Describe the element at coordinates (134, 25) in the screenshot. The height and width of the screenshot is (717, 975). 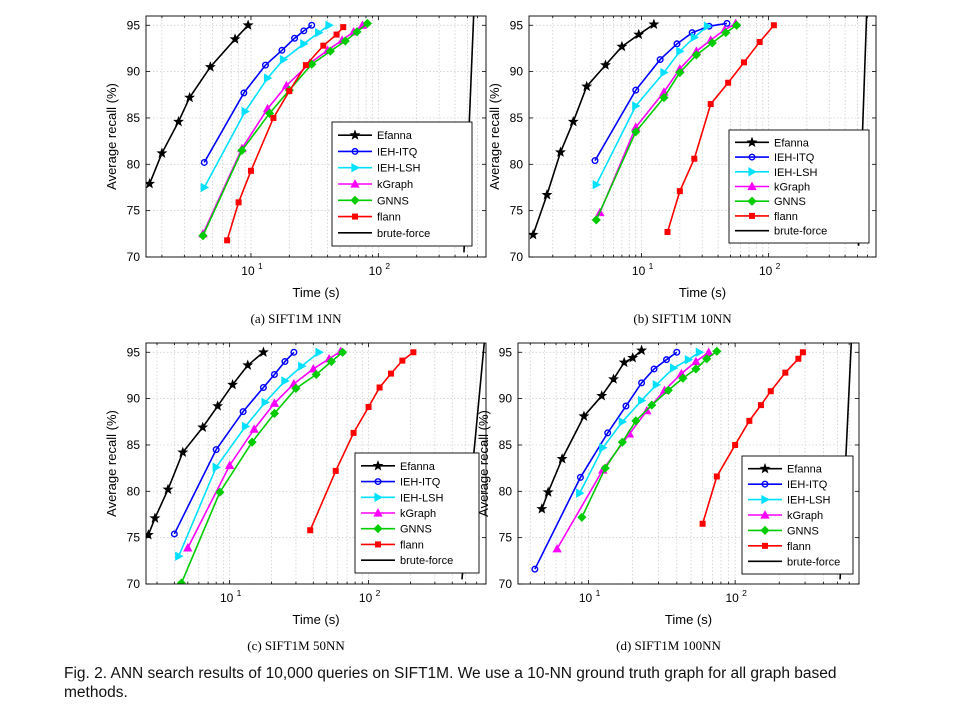
I see `y-tick-label: 95` at that location.